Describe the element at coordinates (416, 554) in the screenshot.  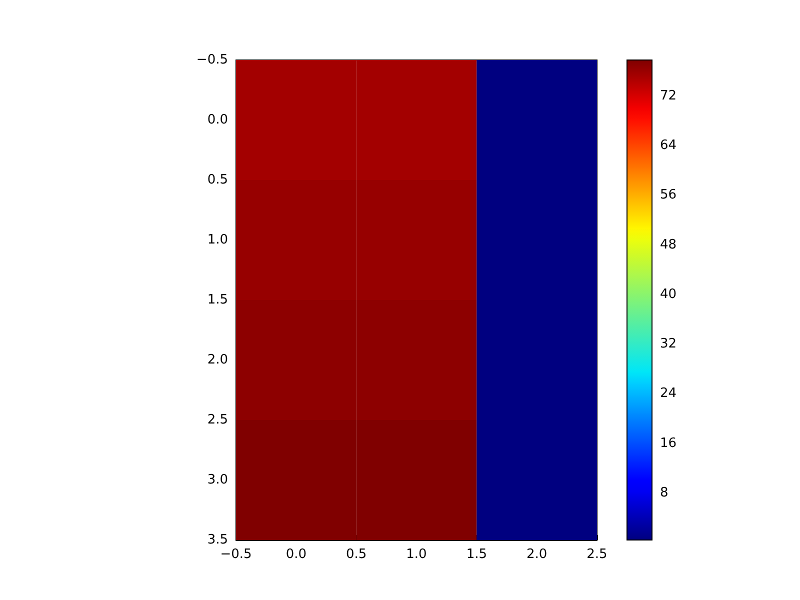
I see `x-tick-label: 1.0` at that location.